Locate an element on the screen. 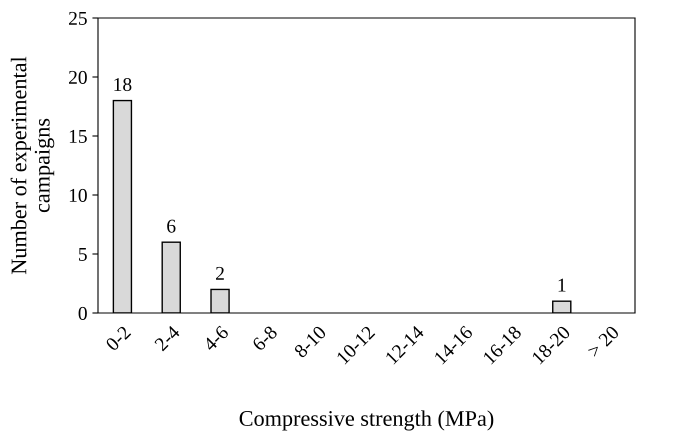 This screenshot has height=442, width=682. x-tick-label: 2-4 is located at coordinates (167, 338).